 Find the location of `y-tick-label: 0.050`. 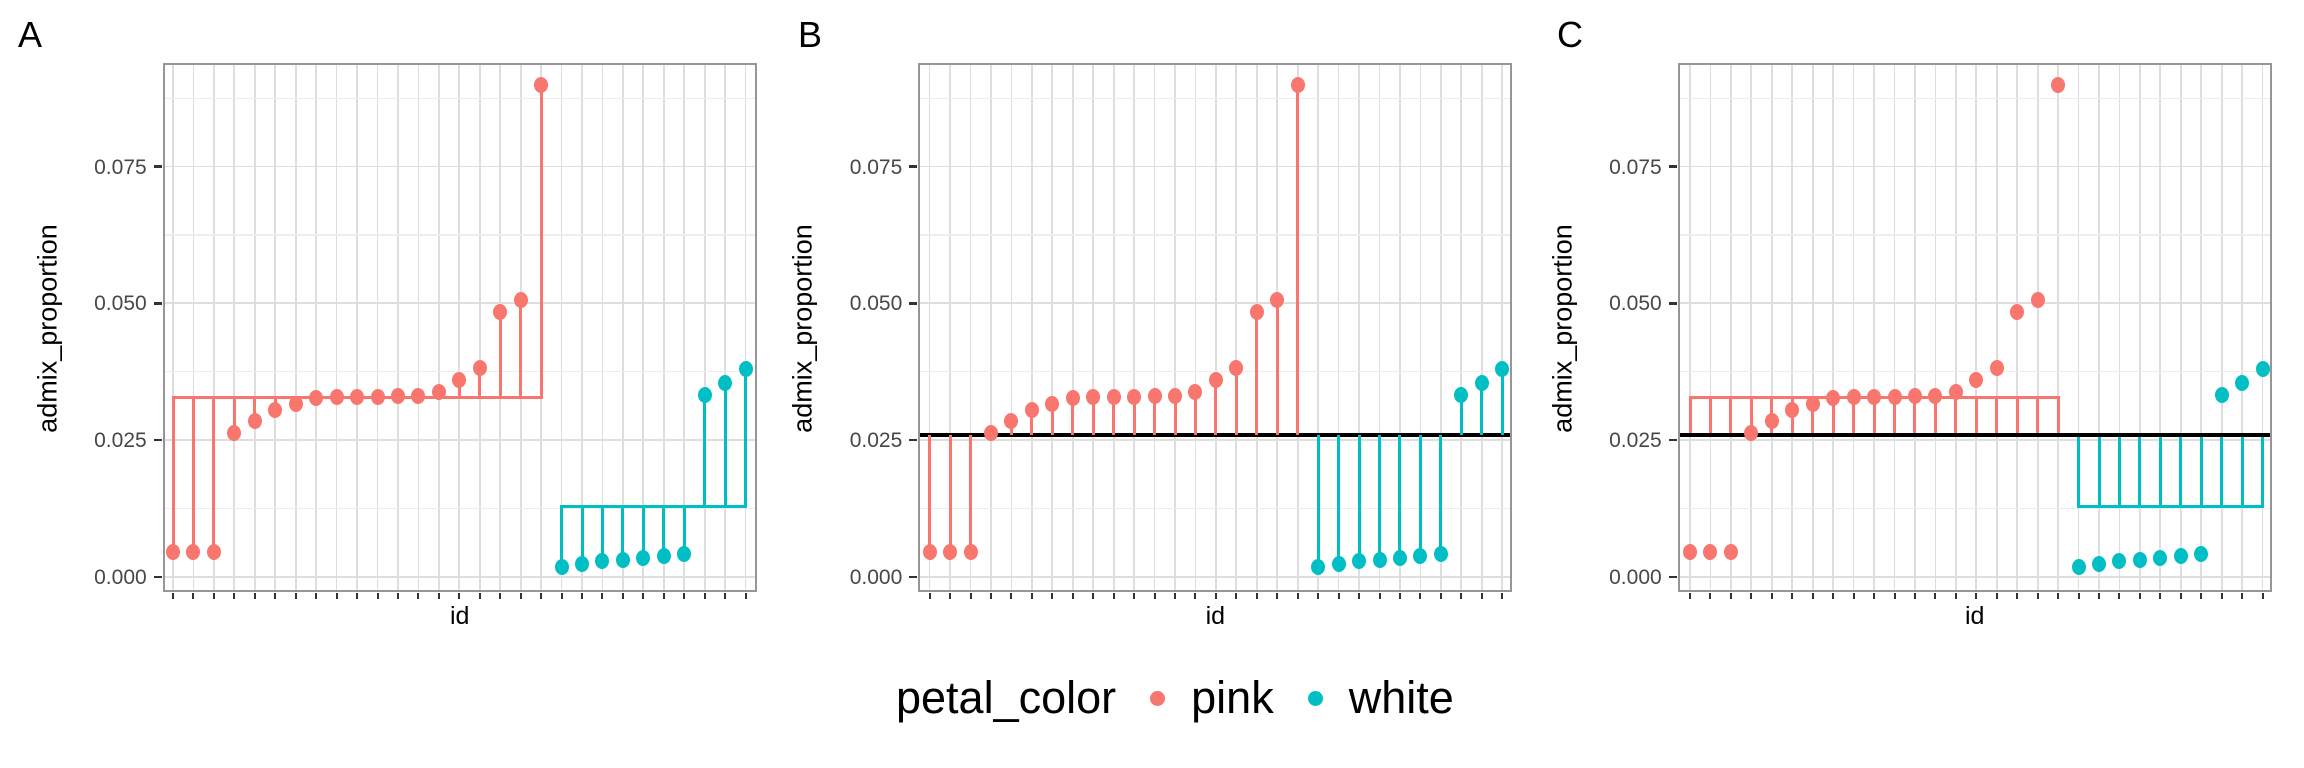

y-tick-label: 0.050 is located at coordinates (876, 304).